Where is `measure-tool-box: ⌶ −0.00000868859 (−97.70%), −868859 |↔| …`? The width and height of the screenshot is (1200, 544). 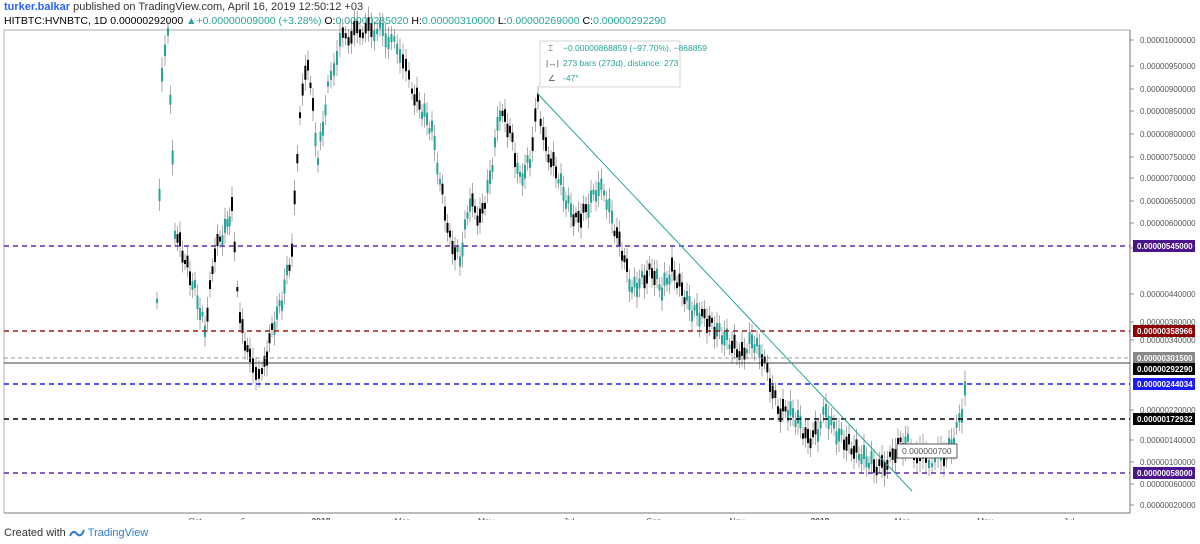
measure-tool-box: ⌶ −0.00000868859 (−97.70%), −868859 |↔| … is located at coordinates (623, 64).